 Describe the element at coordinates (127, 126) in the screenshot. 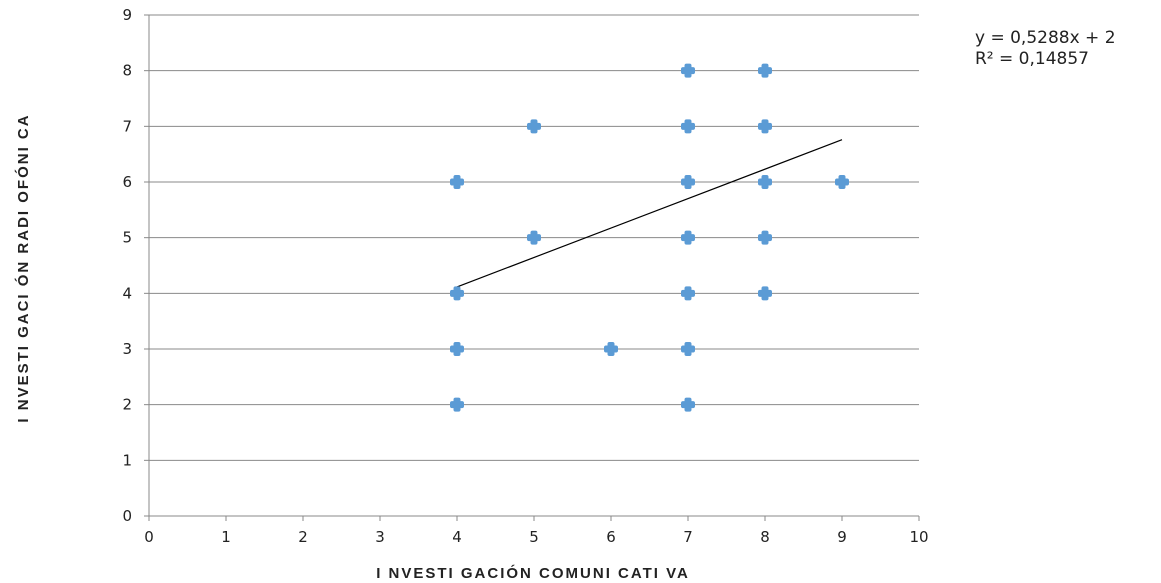

I see `y-tick-label: 7` at that location.